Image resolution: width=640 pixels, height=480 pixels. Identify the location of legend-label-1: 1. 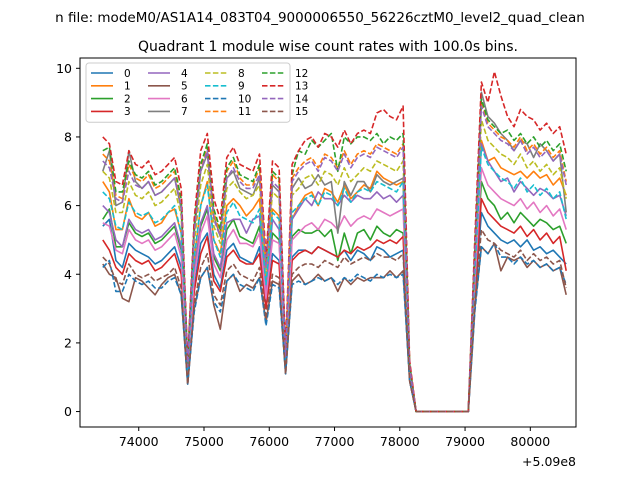
(127, 87).